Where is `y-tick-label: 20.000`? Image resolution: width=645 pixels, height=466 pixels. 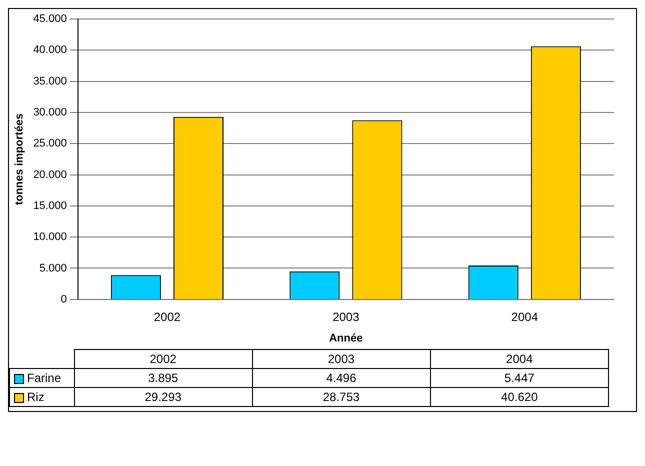
y-tick-label: 20.000 is located at coordinates (50, 174).